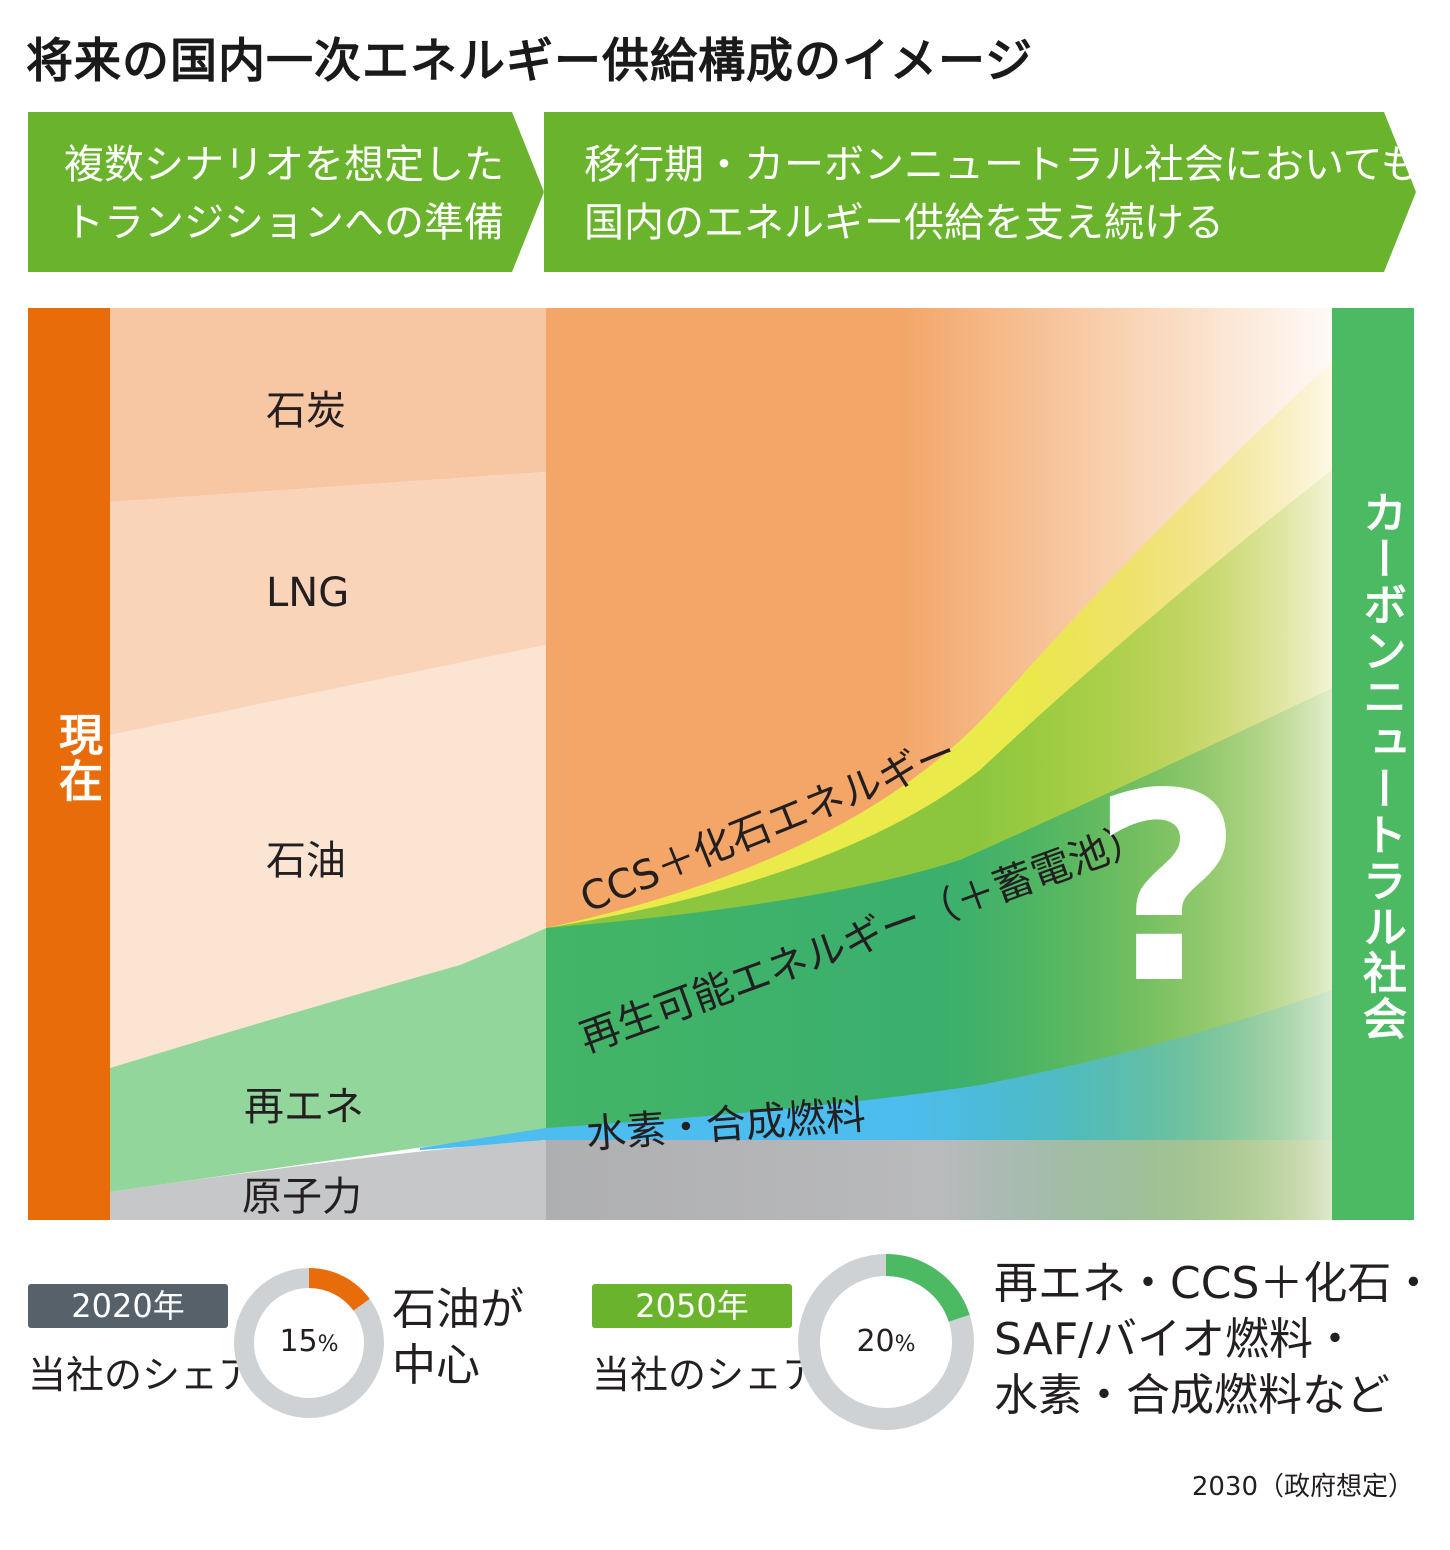 Image resolution: width=1450 pixels, height=1550 pixels. Describe the element at coordinates (328, 1060) in the screenshot. I see `renewable-now-band` at that location.